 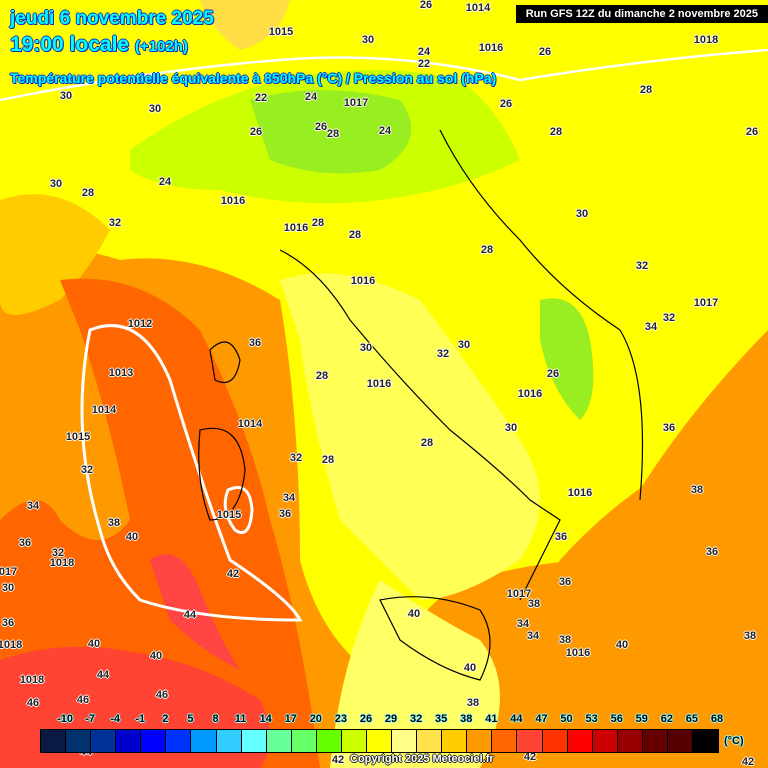 I want to click on scale-tick: 35, so click(x=441, y=719).